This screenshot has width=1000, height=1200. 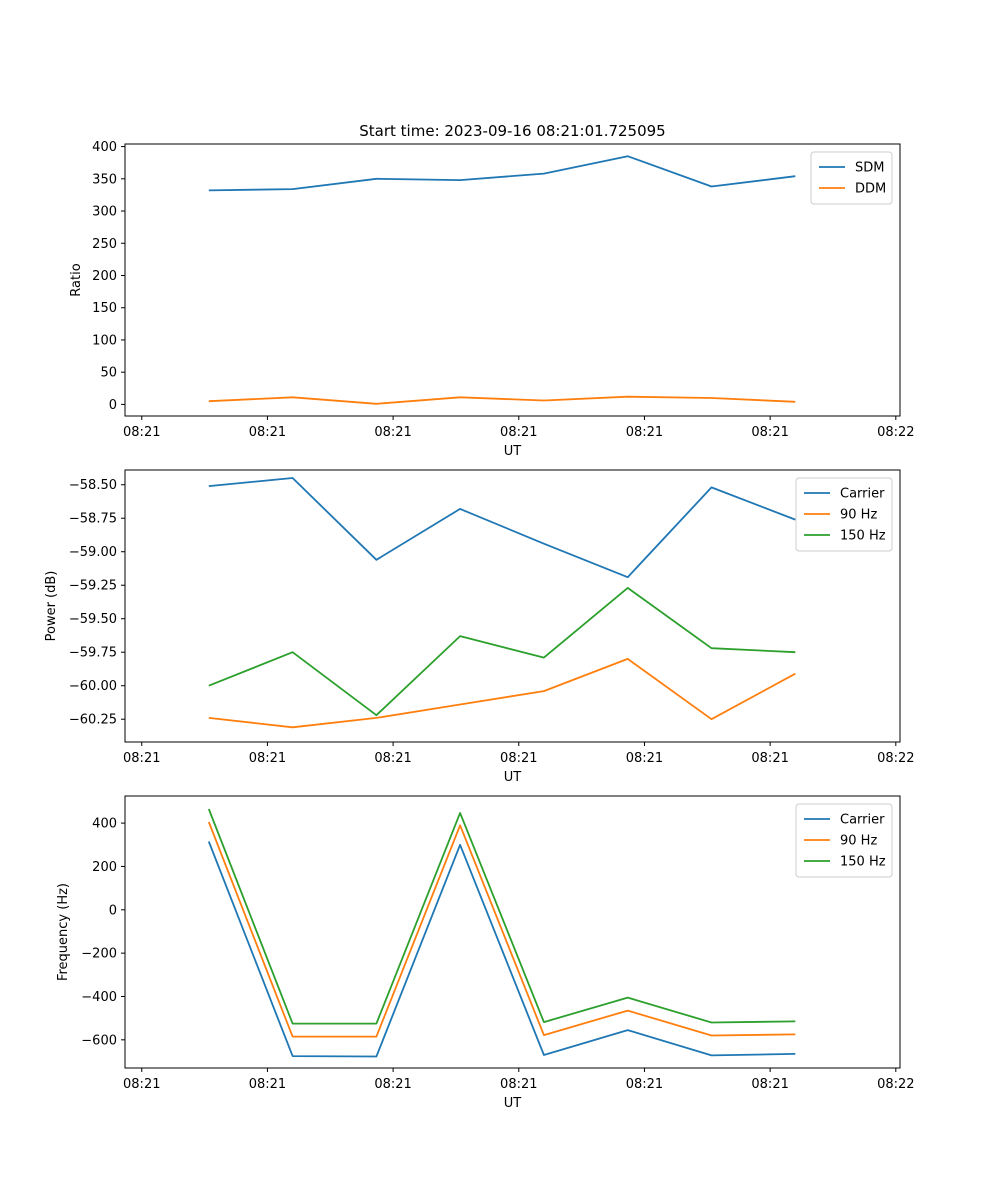 What do you see at coordinates (99, 954) in the screenshot?
I see `y-tick-label: −200` at bounding box center [99, 954].